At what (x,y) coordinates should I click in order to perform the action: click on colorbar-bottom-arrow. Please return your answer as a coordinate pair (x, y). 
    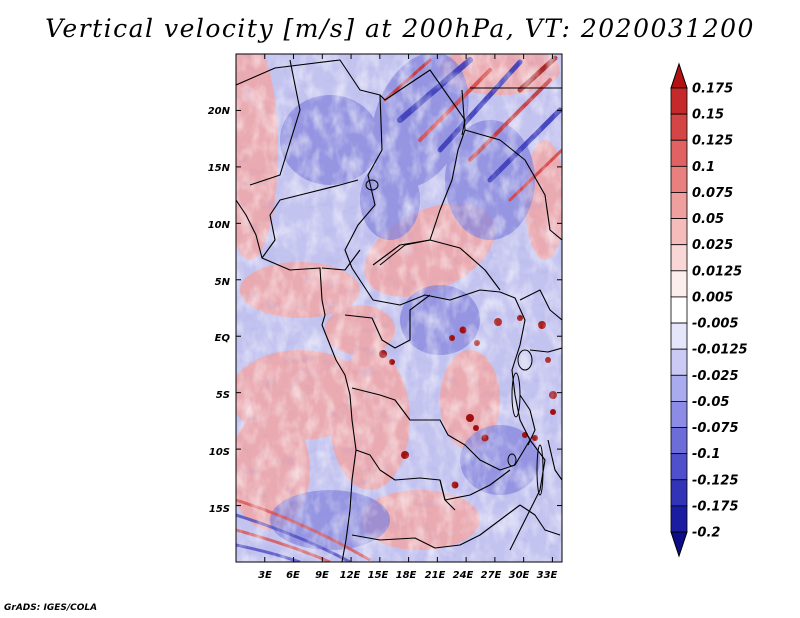
    Looking at the image, I should click on (679, 544).